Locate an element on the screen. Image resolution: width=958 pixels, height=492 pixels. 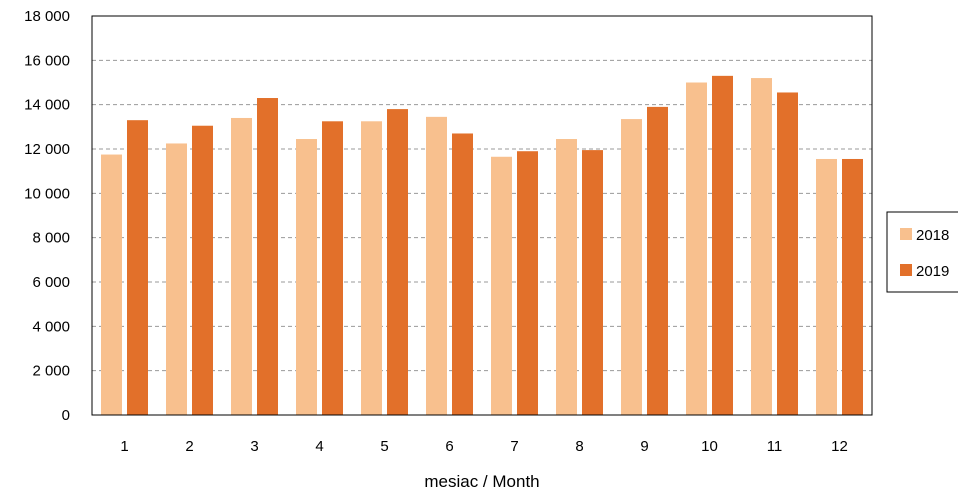
y-tick-label: 4 000 is located at coordinates (51, 326).